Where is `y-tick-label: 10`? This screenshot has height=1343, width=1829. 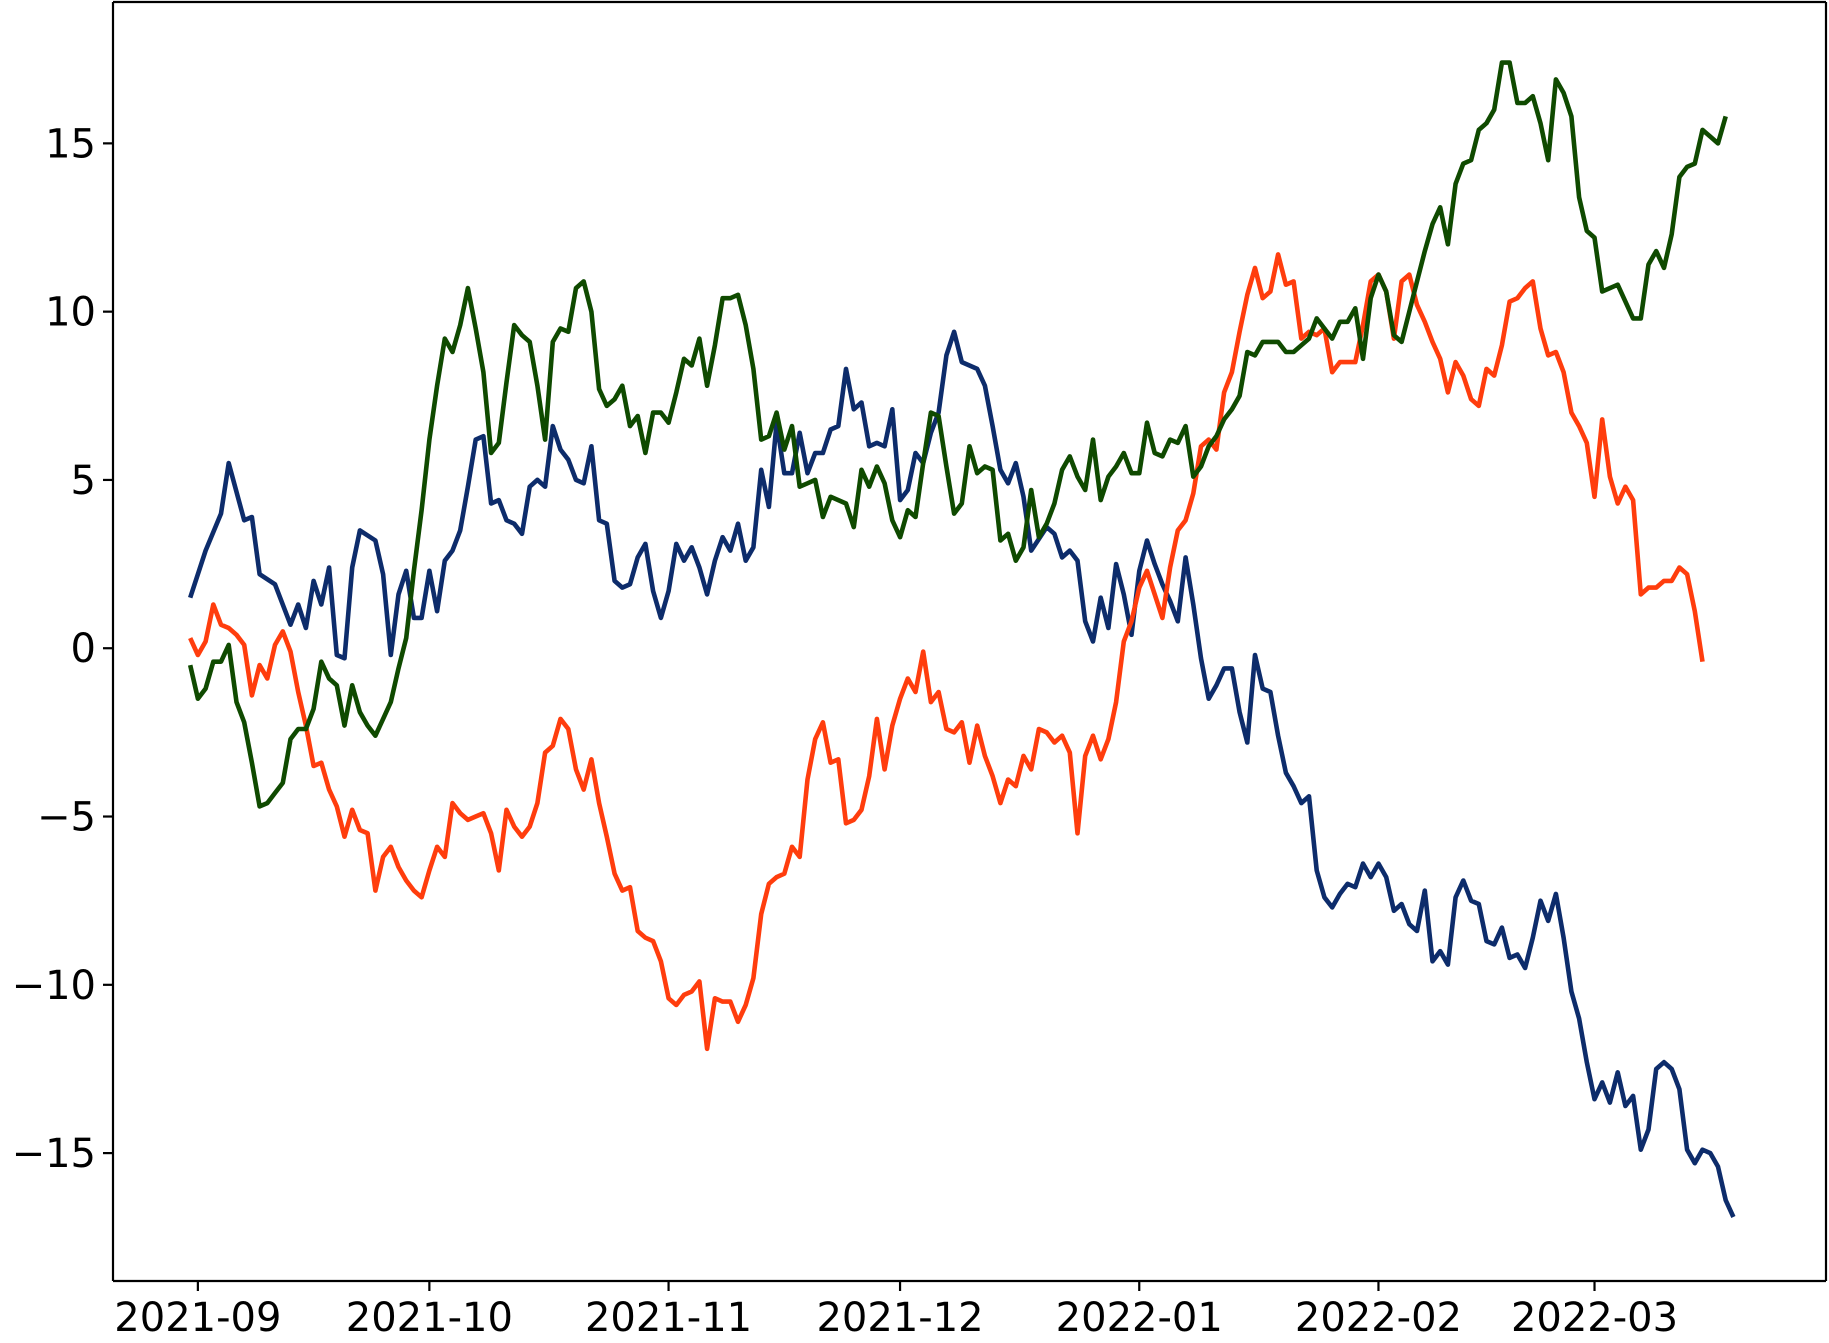 y-tick-label: 10 is located at coordinates (70, 313).